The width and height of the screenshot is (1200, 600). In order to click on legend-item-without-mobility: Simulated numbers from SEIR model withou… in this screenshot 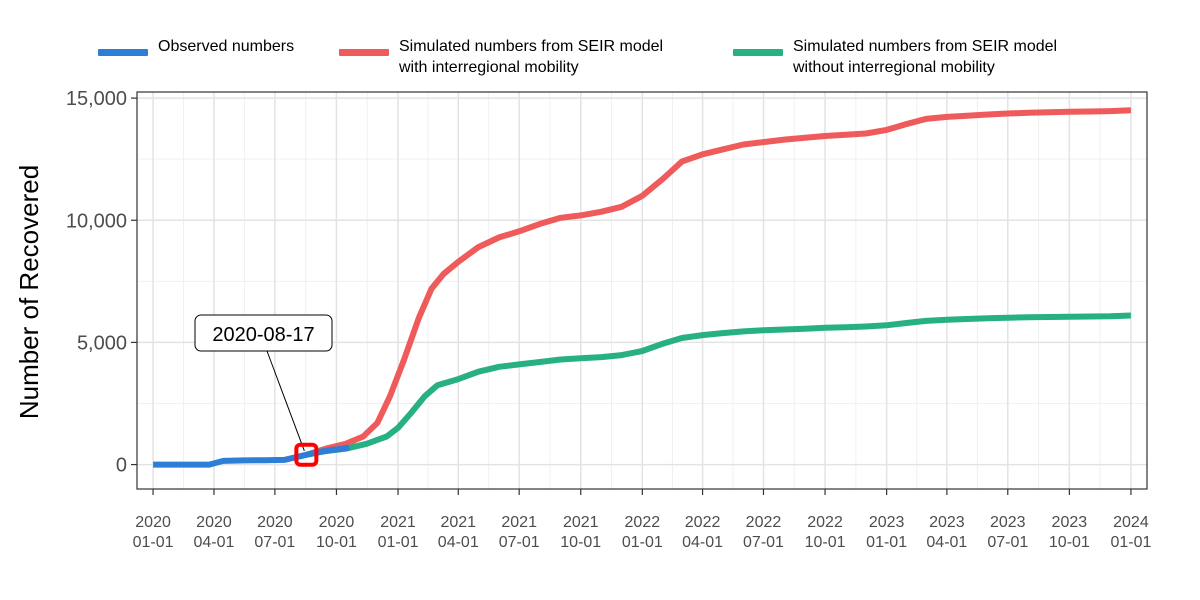, I will do `click(895, 57)`.